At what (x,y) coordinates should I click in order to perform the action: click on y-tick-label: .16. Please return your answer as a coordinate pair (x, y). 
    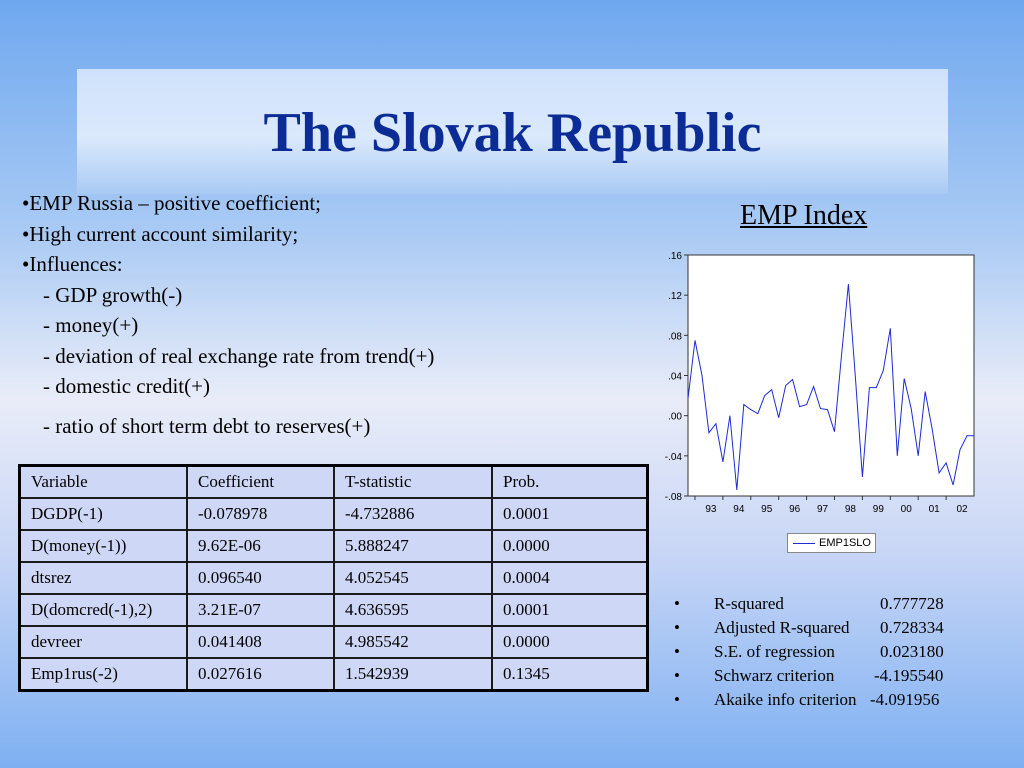
    Looking at the image, I should click on (675, 256).